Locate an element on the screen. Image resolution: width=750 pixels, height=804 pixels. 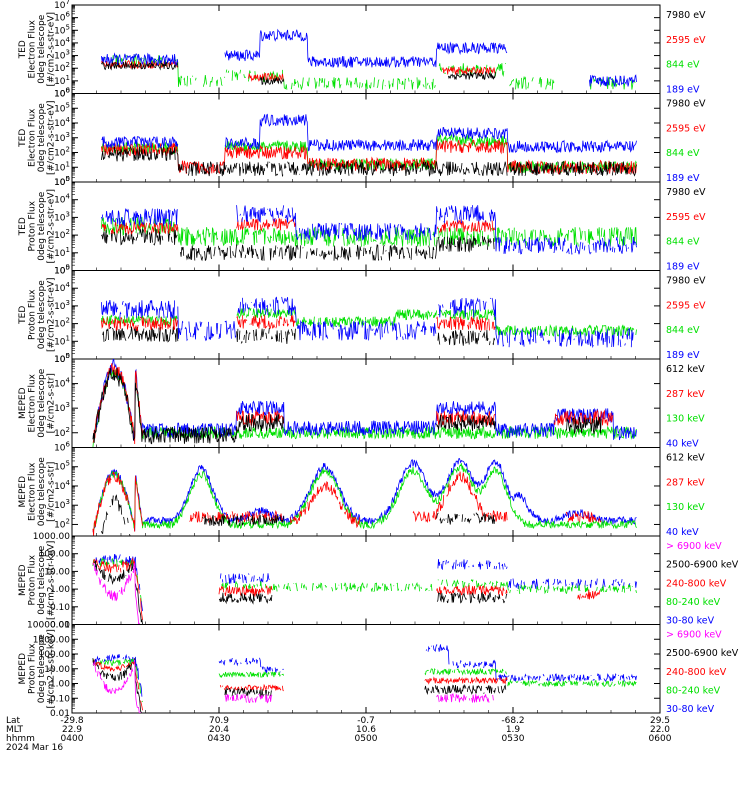
y-axis-title-line: Proton Flux is located at coordinates (32, 225).